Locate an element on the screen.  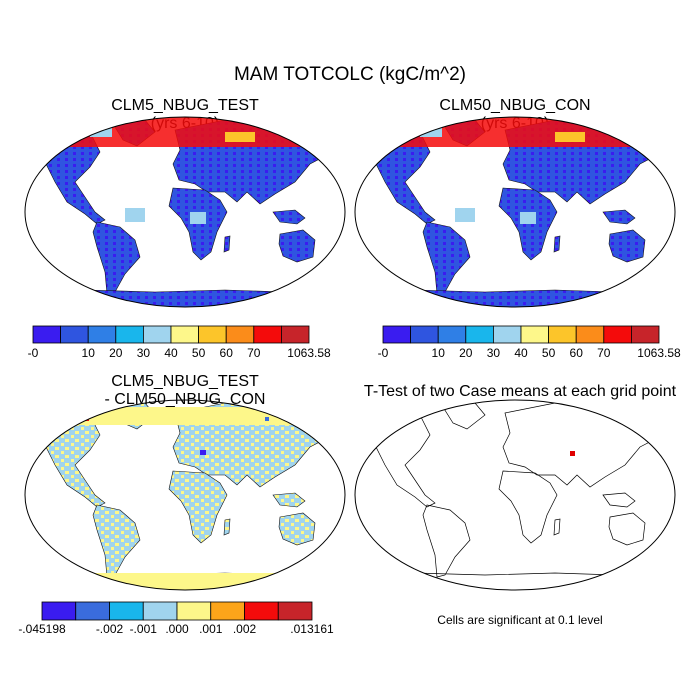
colorbar-tick-label: -.001 is located at coordinates (144, 629).